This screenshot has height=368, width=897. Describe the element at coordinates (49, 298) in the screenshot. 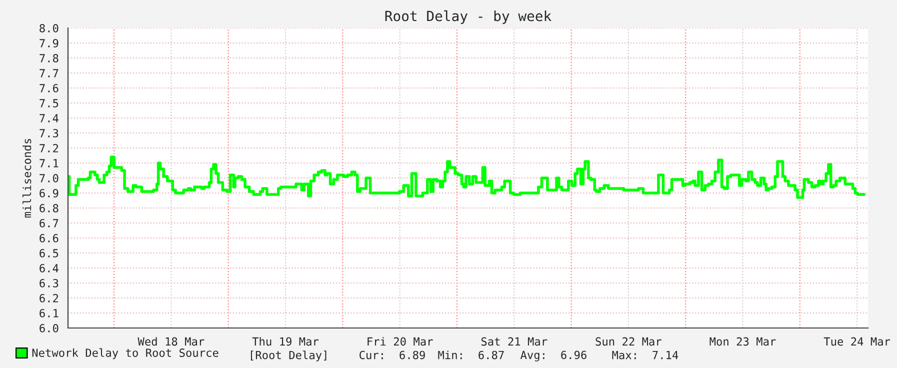

I see `y-tick-label: 6.2` at that location.